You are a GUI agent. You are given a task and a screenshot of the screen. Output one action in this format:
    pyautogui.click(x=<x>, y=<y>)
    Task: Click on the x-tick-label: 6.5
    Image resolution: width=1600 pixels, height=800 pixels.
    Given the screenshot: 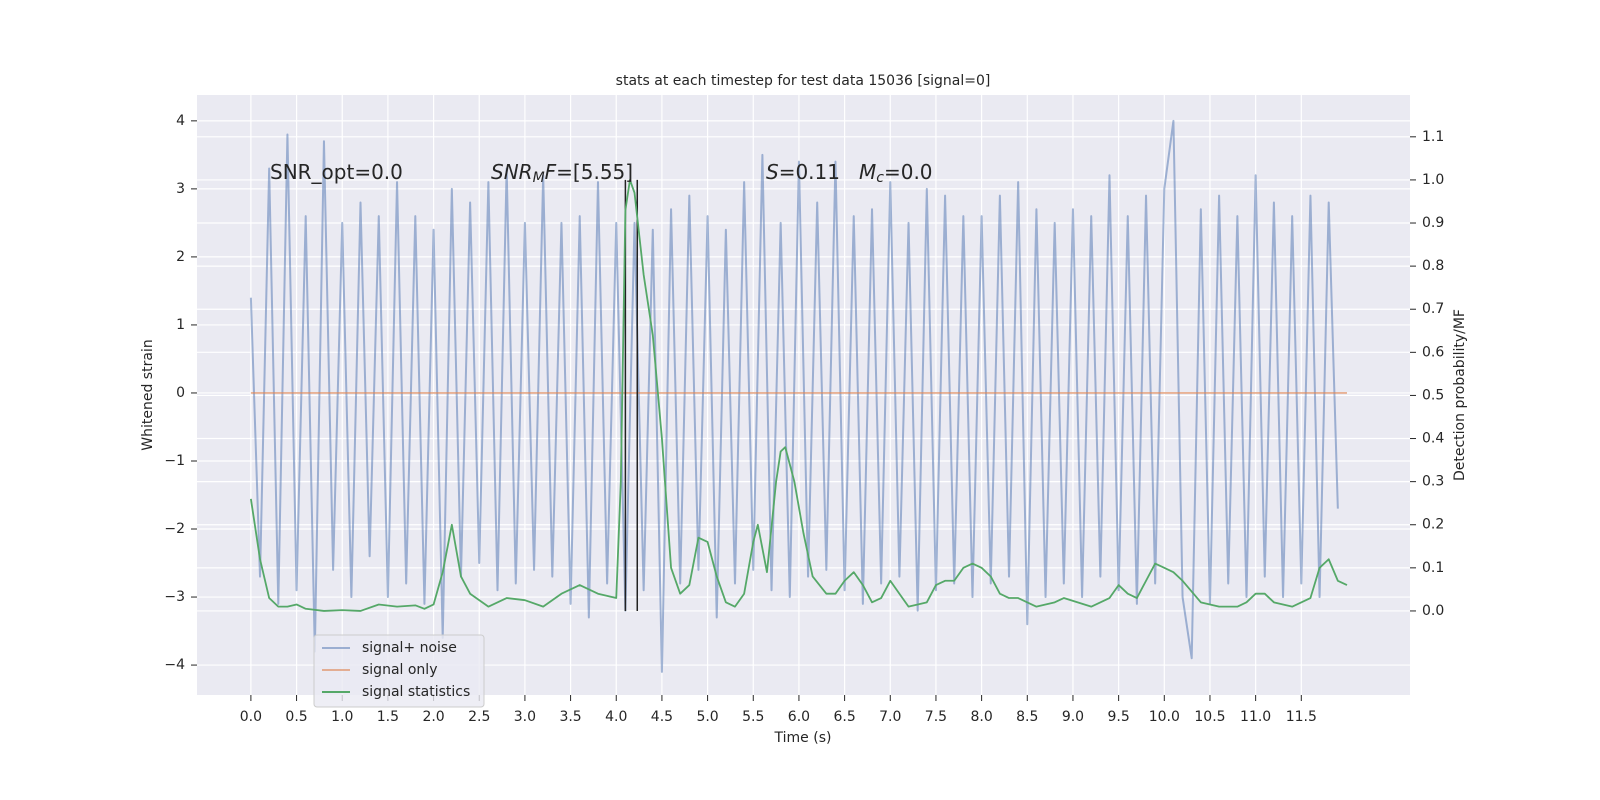 What is the action you would take?
    pyautogui.click(x=844, y=717)
    